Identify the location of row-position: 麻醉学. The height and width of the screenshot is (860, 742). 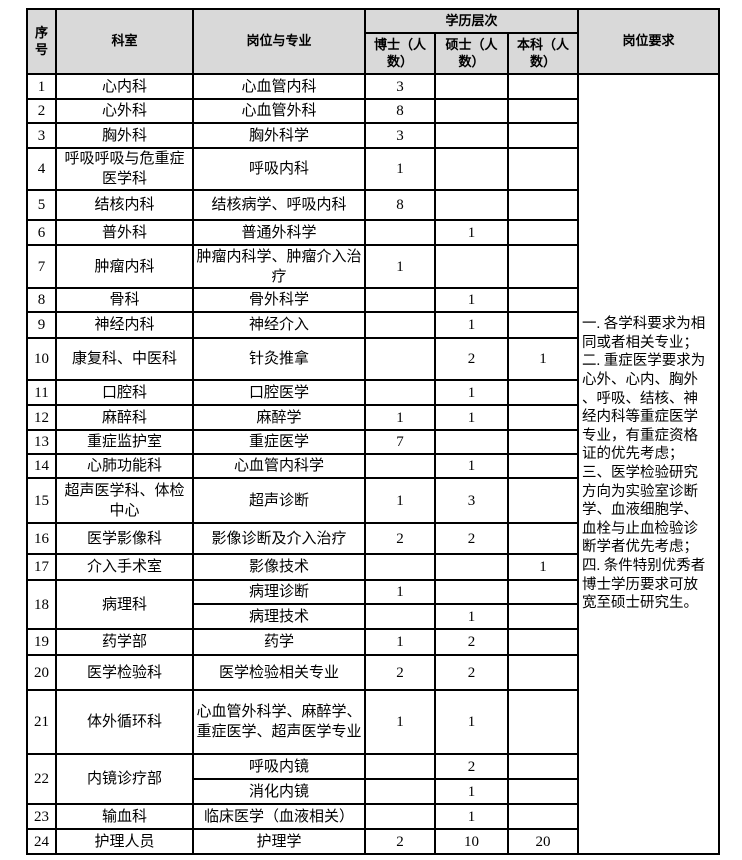
(279, 417).